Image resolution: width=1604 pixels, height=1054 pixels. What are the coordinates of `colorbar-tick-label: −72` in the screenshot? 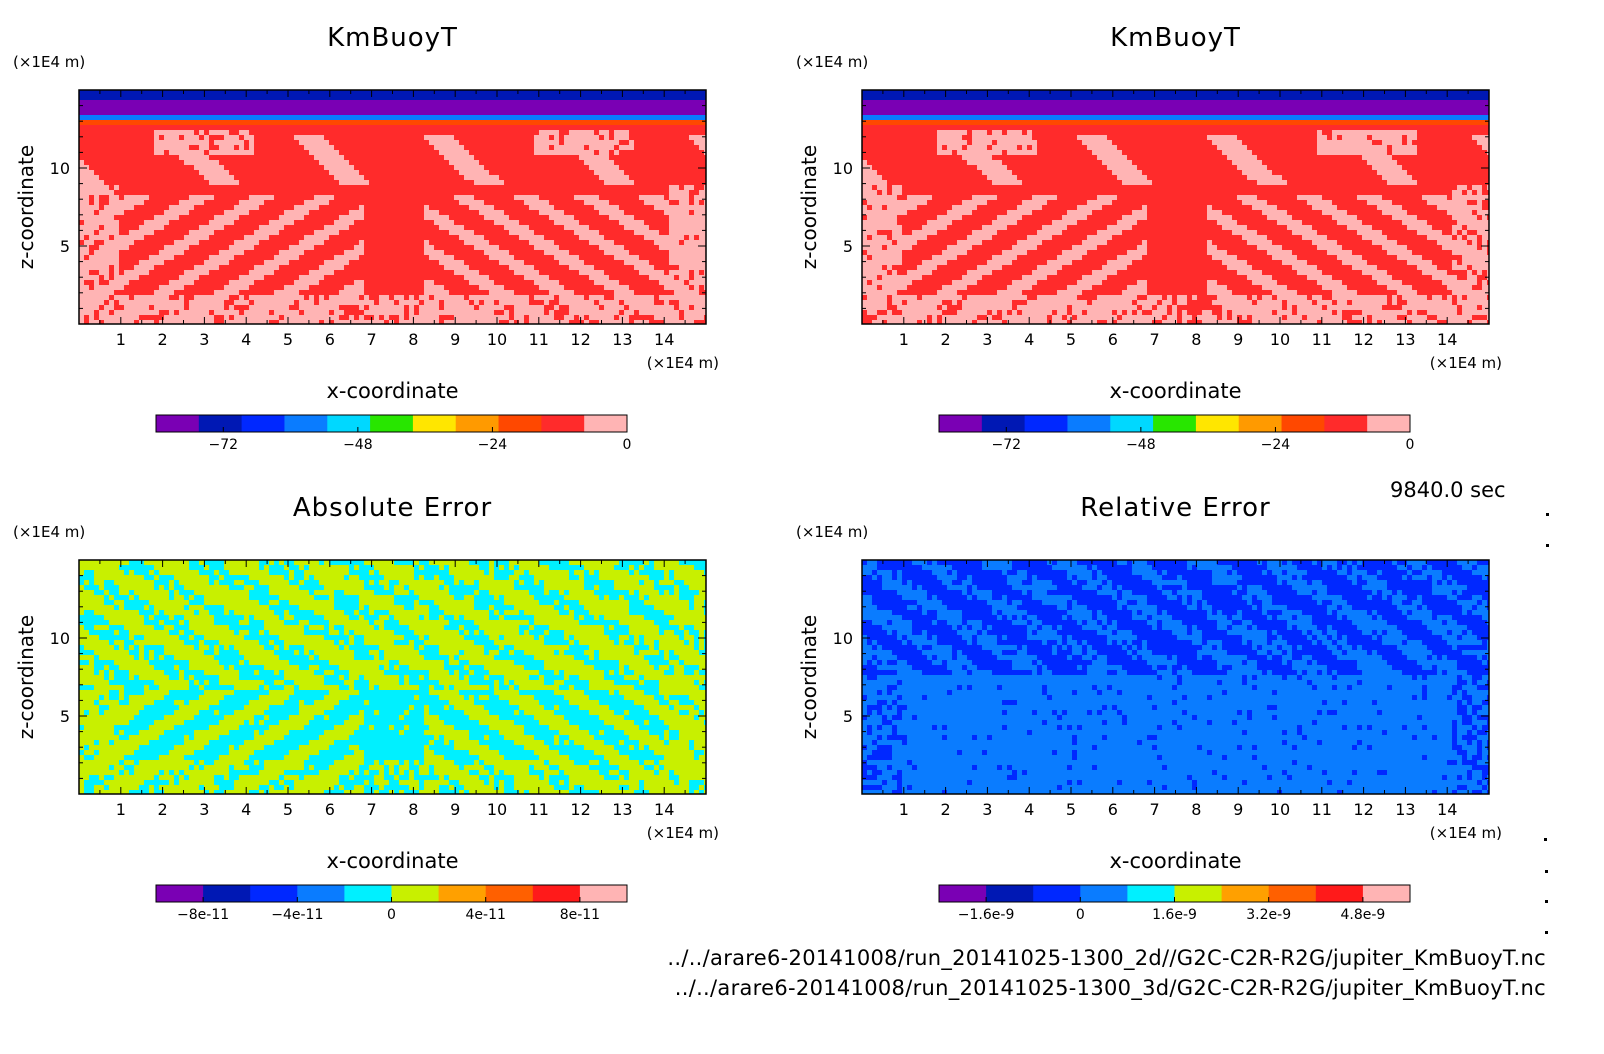 It's located at (1007, 445).